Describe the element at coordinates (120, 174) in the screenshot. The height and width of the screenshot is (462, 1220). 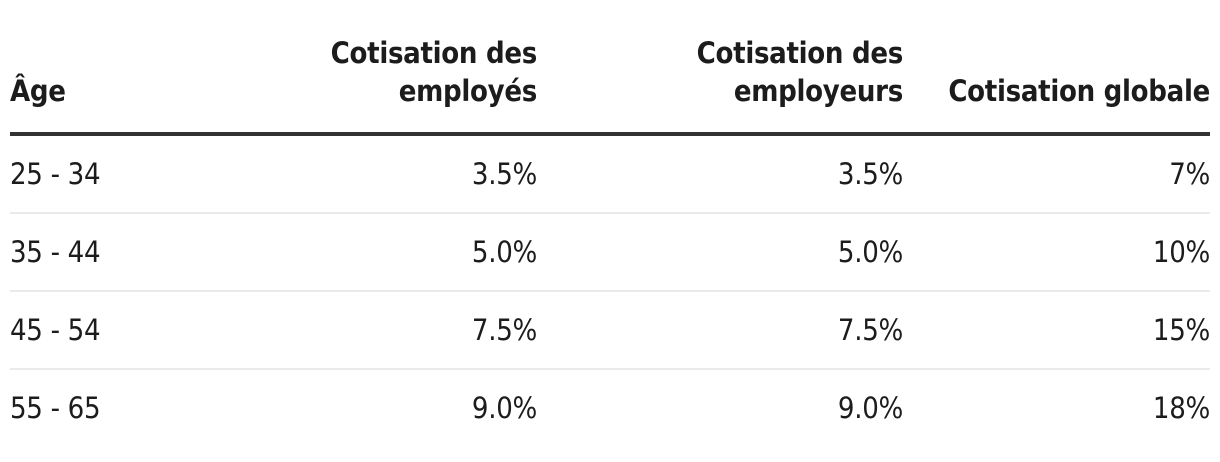
I see `age-cell: 25 - 34` at that location.